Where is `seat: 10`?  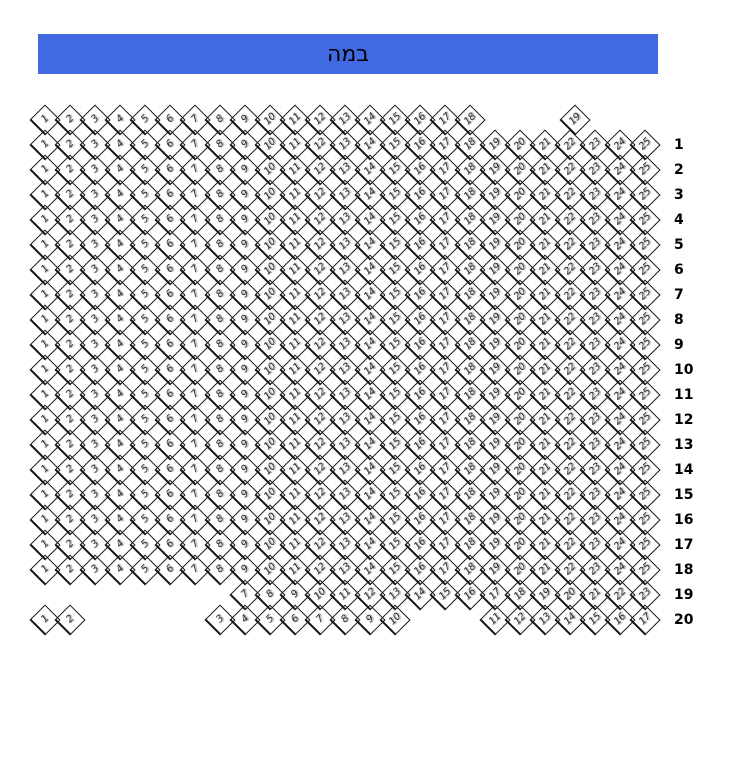 seat: 10 is located at coordinates (395, 620).